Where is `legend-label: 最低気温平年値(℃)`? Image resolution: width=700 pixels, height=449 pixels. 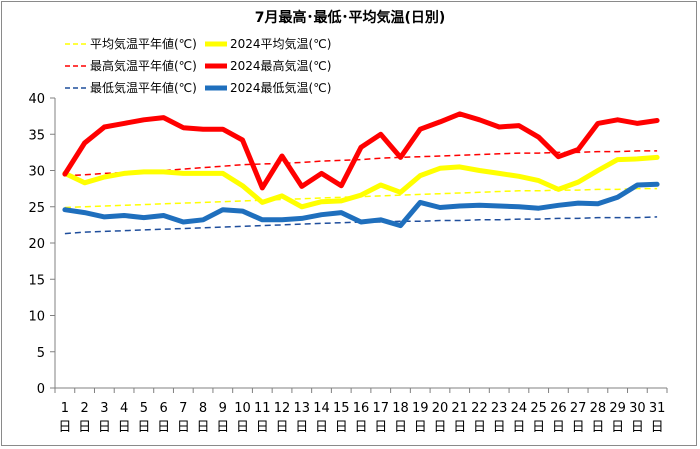 legend-label: 最低気温平年値(℃) is located at coordinates (143, 87).